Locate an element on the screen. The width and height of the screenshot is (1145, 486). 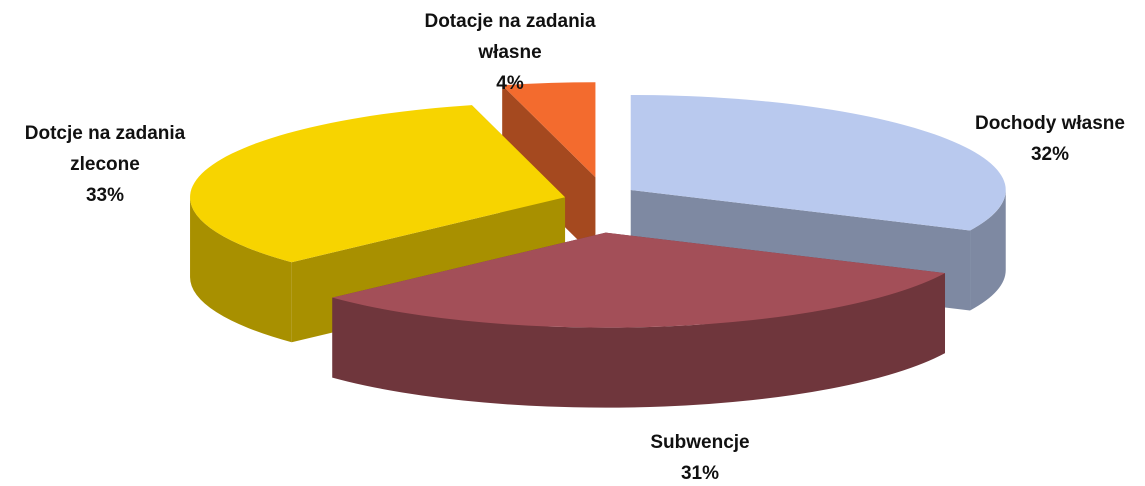
category: Dotacje na zadania własne is located at coordinates (510, 37).